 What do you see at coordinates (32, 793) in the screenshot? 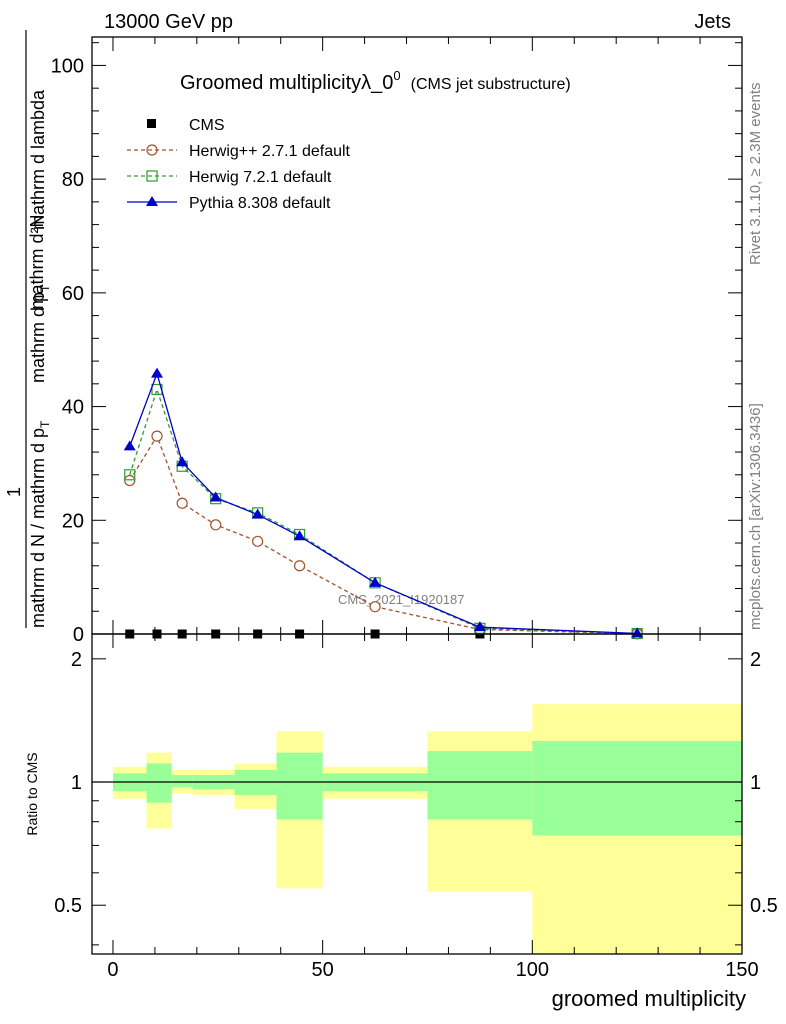
I see `ratio-ylabel: Ratio to CMS` at bounding box center [32, 793].